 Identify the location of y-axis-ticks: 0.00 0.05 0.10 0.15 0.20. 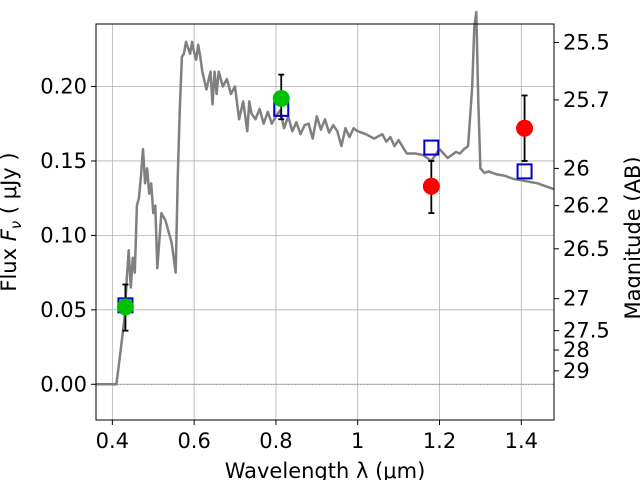
(68, 235).